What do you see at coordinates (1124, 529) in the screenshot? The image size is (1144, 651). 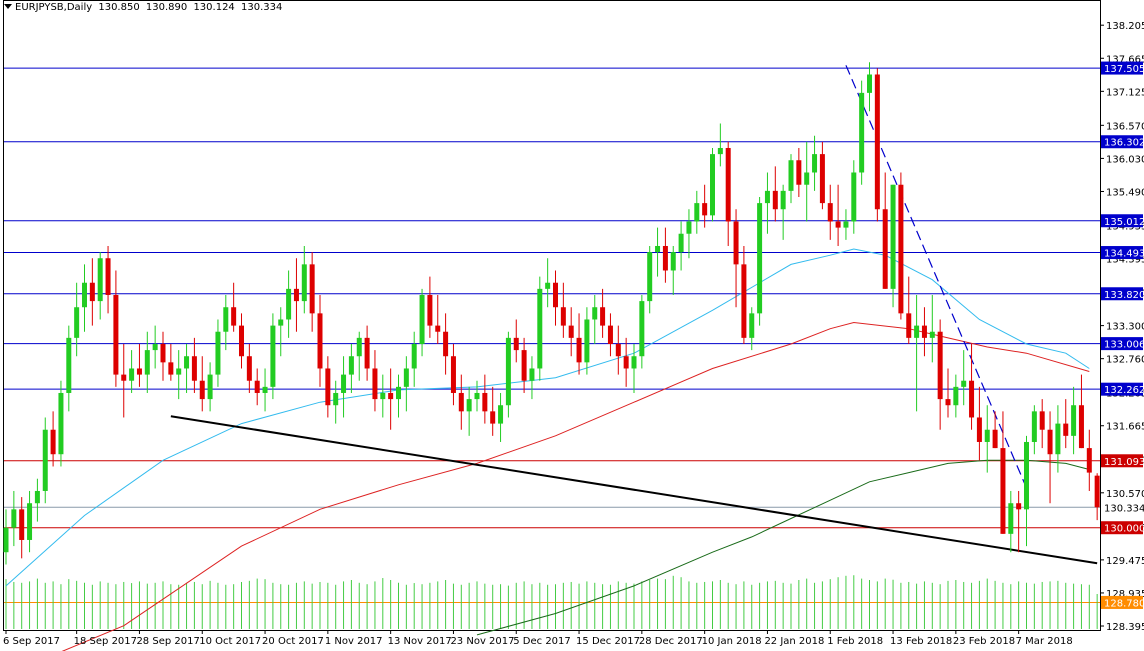 I see `level-price-label: 130.000` at bounding box center [1124, 529].